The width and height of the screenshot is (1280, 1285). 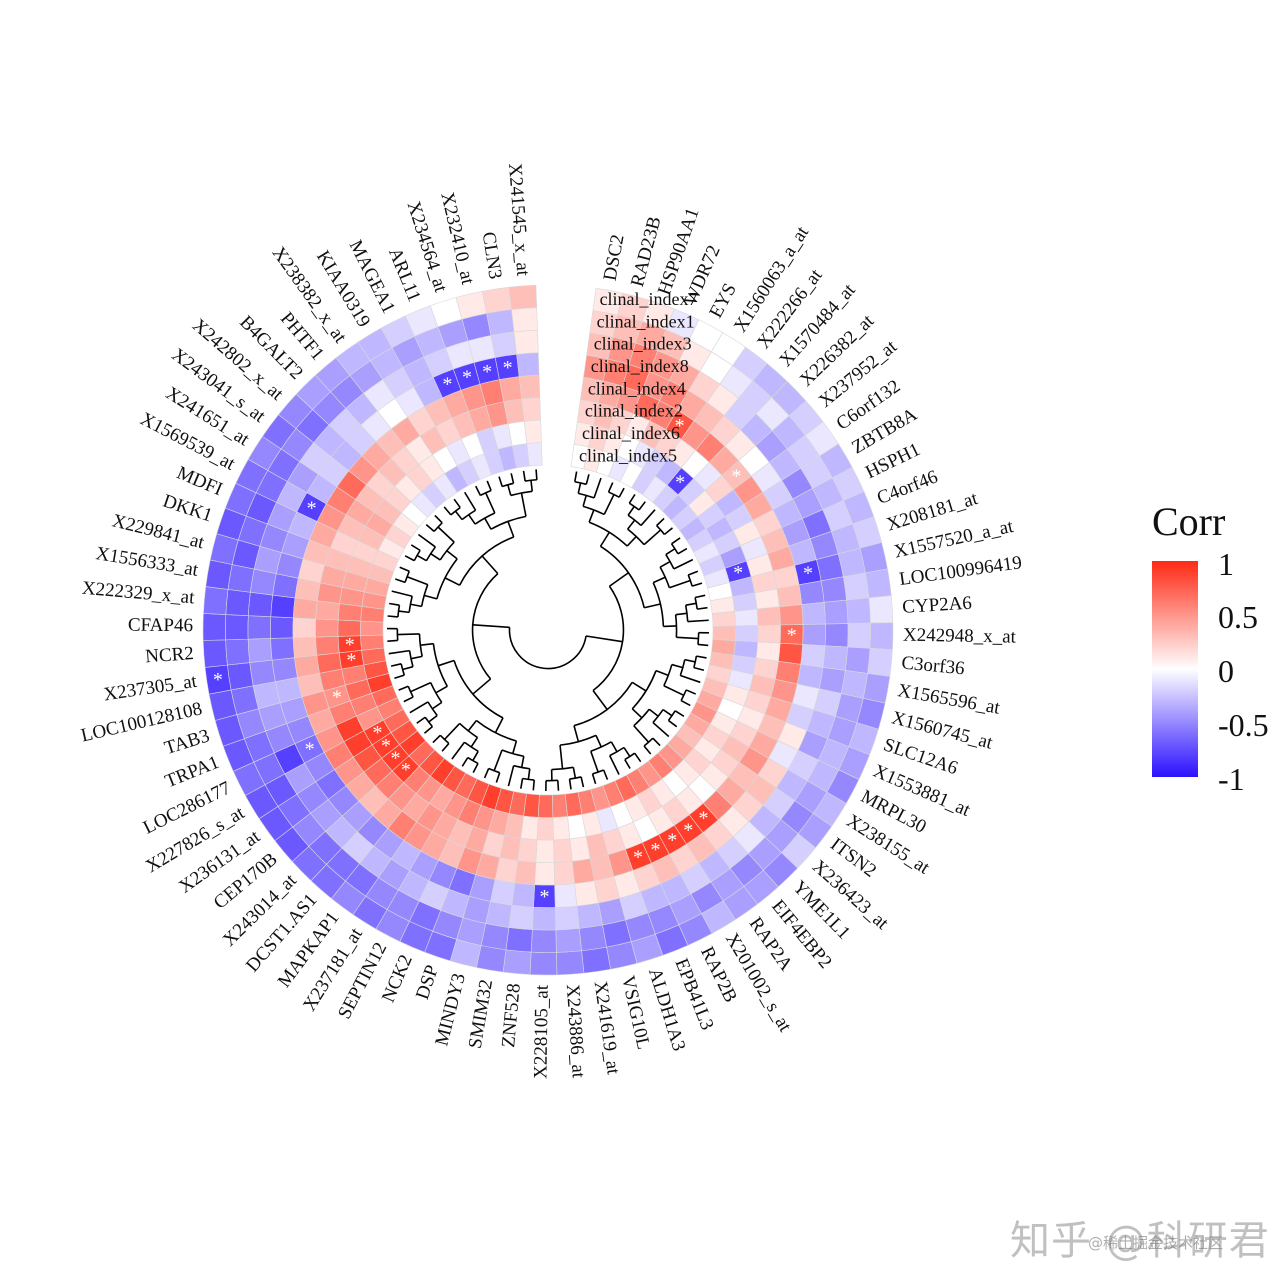 I want to click on gene-label: SMIM32, so click(x=481, y=1014).